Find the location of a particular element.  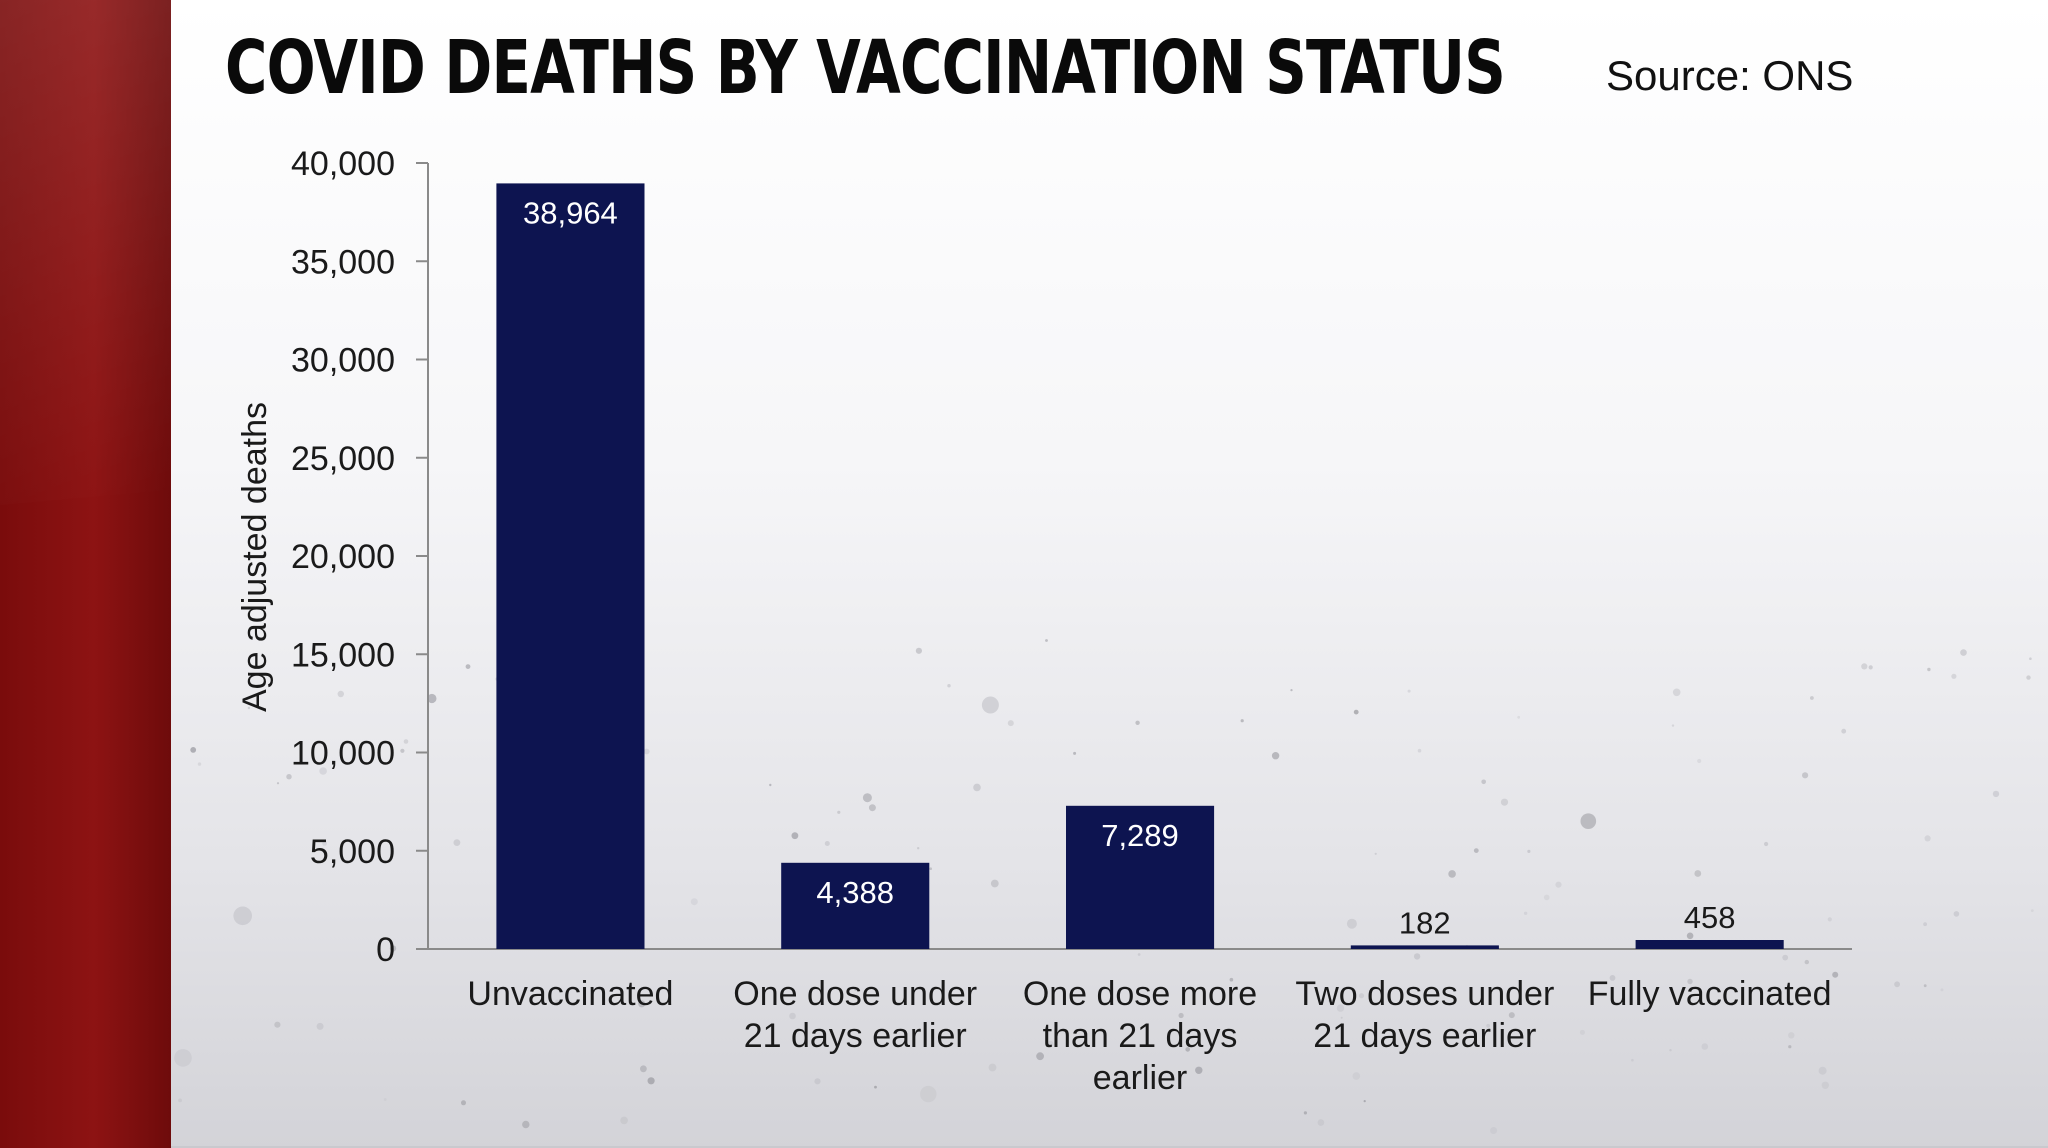

bar-value-label: 458 is located at coordinates (1710, 917).